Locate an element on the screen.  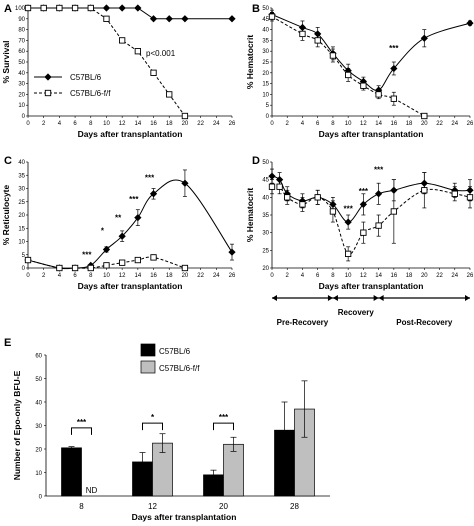
y-tick-label: 45 is located at coordinates (265, 181).